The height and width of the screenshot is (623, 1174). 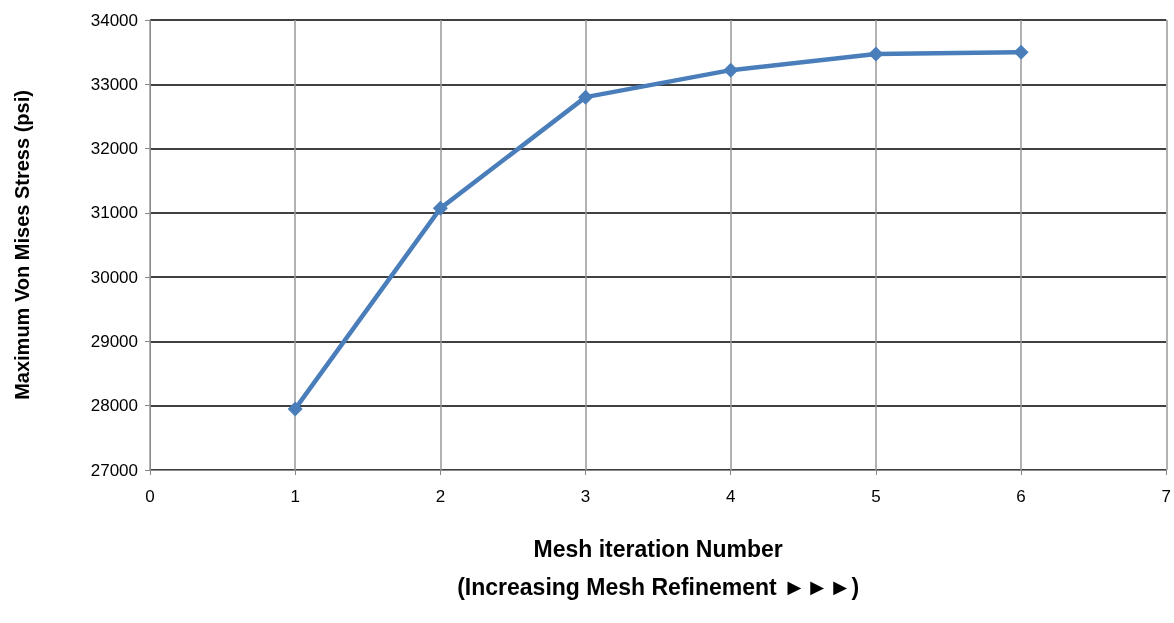 What do you see at coordinates (295, 496) in the screenshot?
I see `x-tick-label: 1` at bounding box center [295, 496].